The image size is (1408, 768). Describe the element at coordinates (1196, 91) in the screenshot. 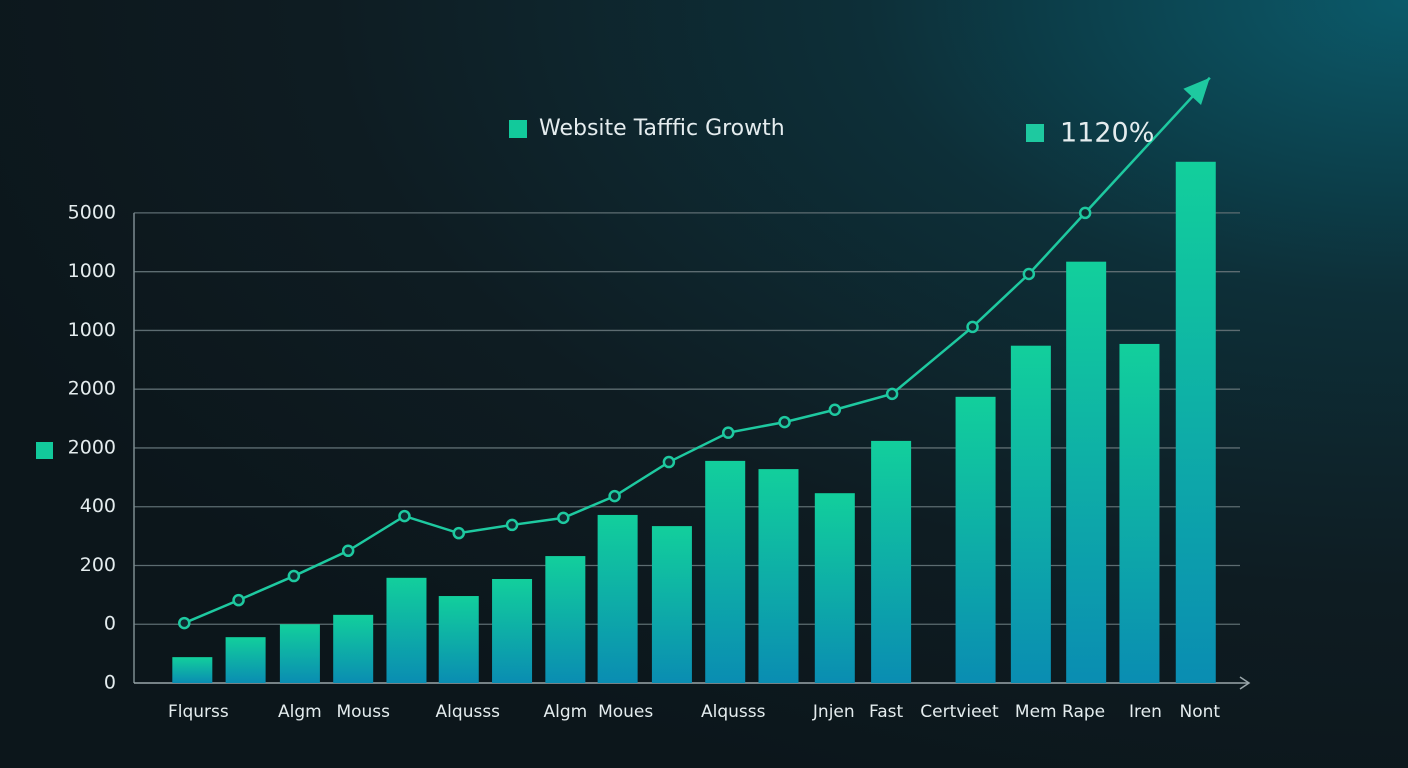

I see `arrow-head` at that location.